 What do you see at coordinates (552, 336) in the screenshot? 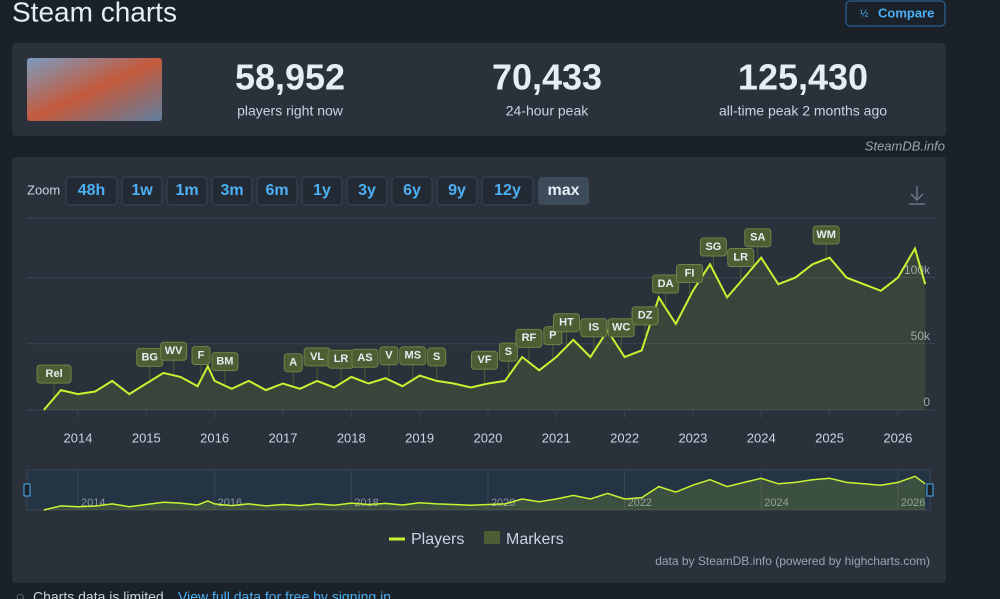
I see `marker-label: P` at bounding box center [552, 336].